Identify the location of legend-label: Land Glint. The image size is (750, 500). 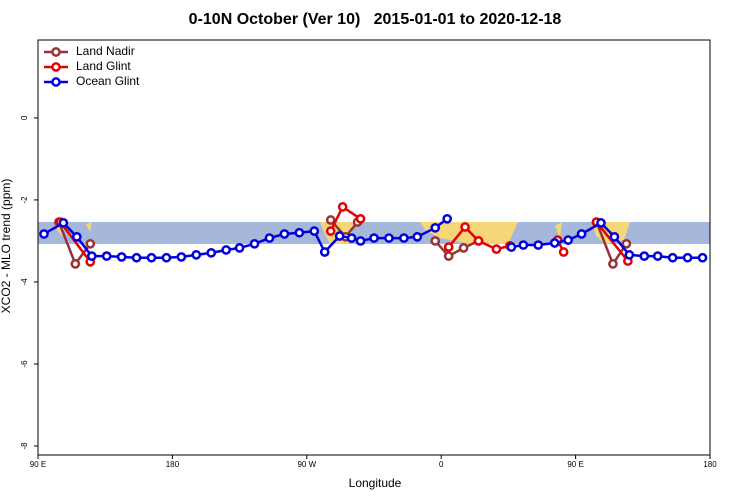
(103, 66).